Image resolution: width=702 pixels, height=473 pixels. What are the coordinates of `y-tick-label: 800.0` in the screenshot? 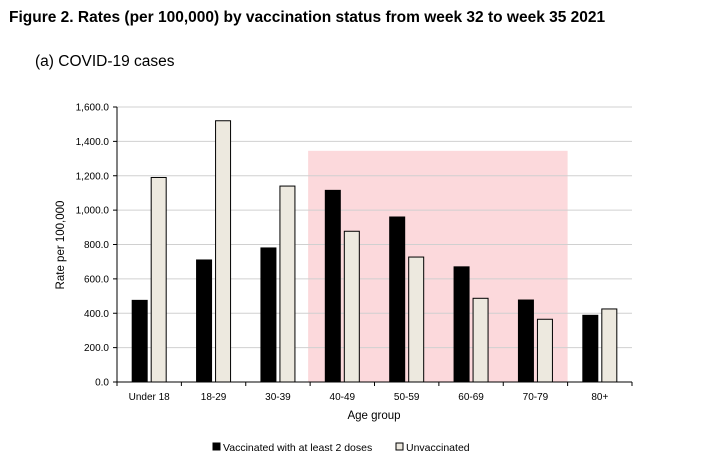 It's located at (96, 245).